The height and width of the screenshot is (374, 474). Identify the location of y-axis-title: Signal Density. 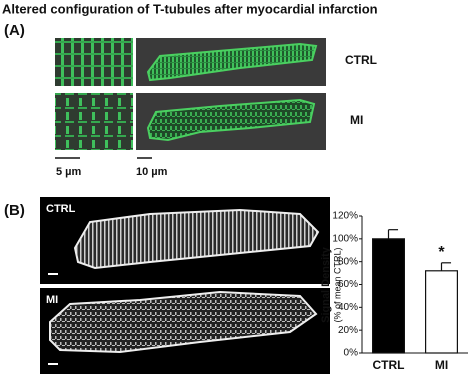
(326, 284).